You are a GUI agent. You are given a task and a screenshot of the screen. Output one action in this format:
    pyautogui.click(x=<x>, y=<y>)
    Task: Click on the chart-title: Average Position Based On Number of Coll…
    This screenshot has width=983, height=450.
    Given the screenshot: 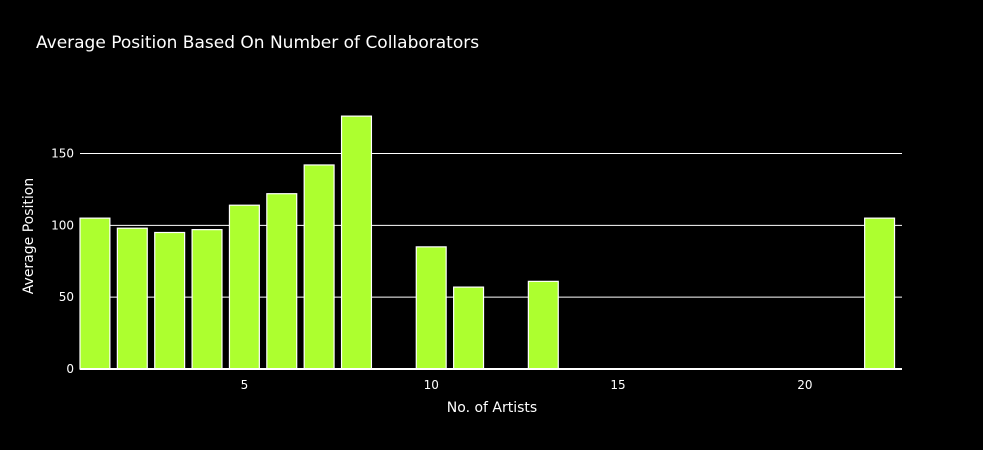 What is the action you would take?
    pyautogui.click(x=258, y=43)
    